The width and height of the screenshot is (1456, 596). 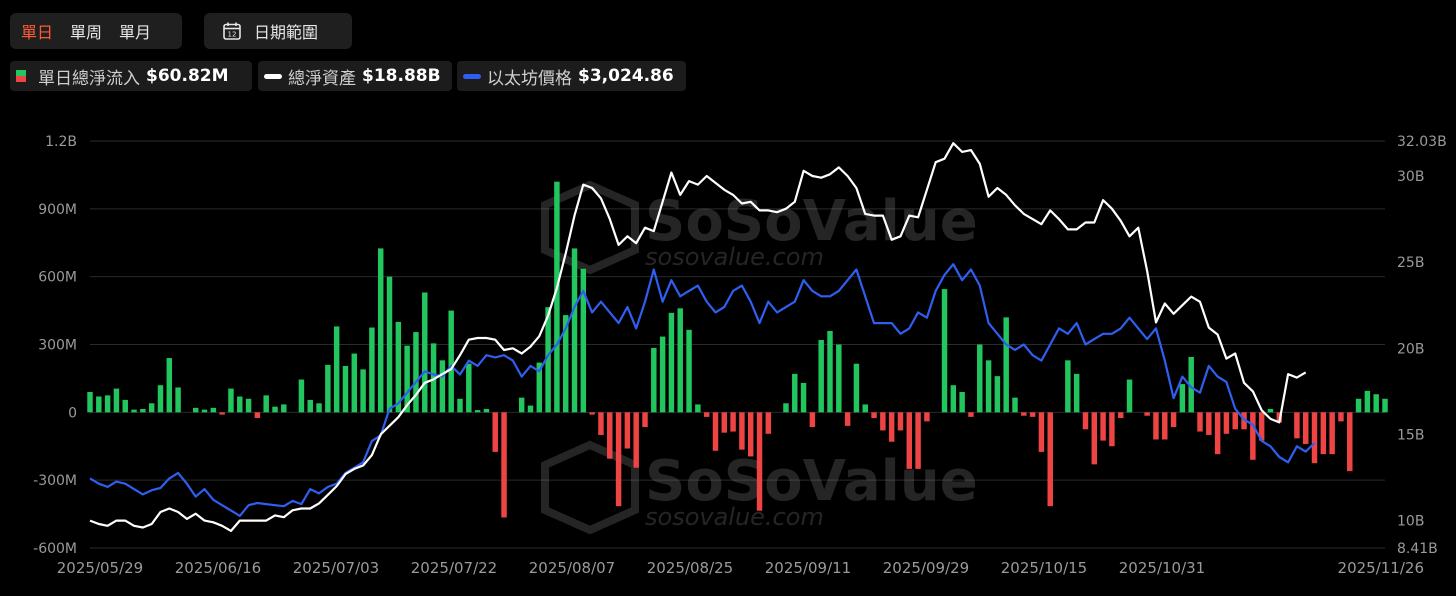 I want to click on y-right-tick-label: 15B, so click(x=1410, y=435).